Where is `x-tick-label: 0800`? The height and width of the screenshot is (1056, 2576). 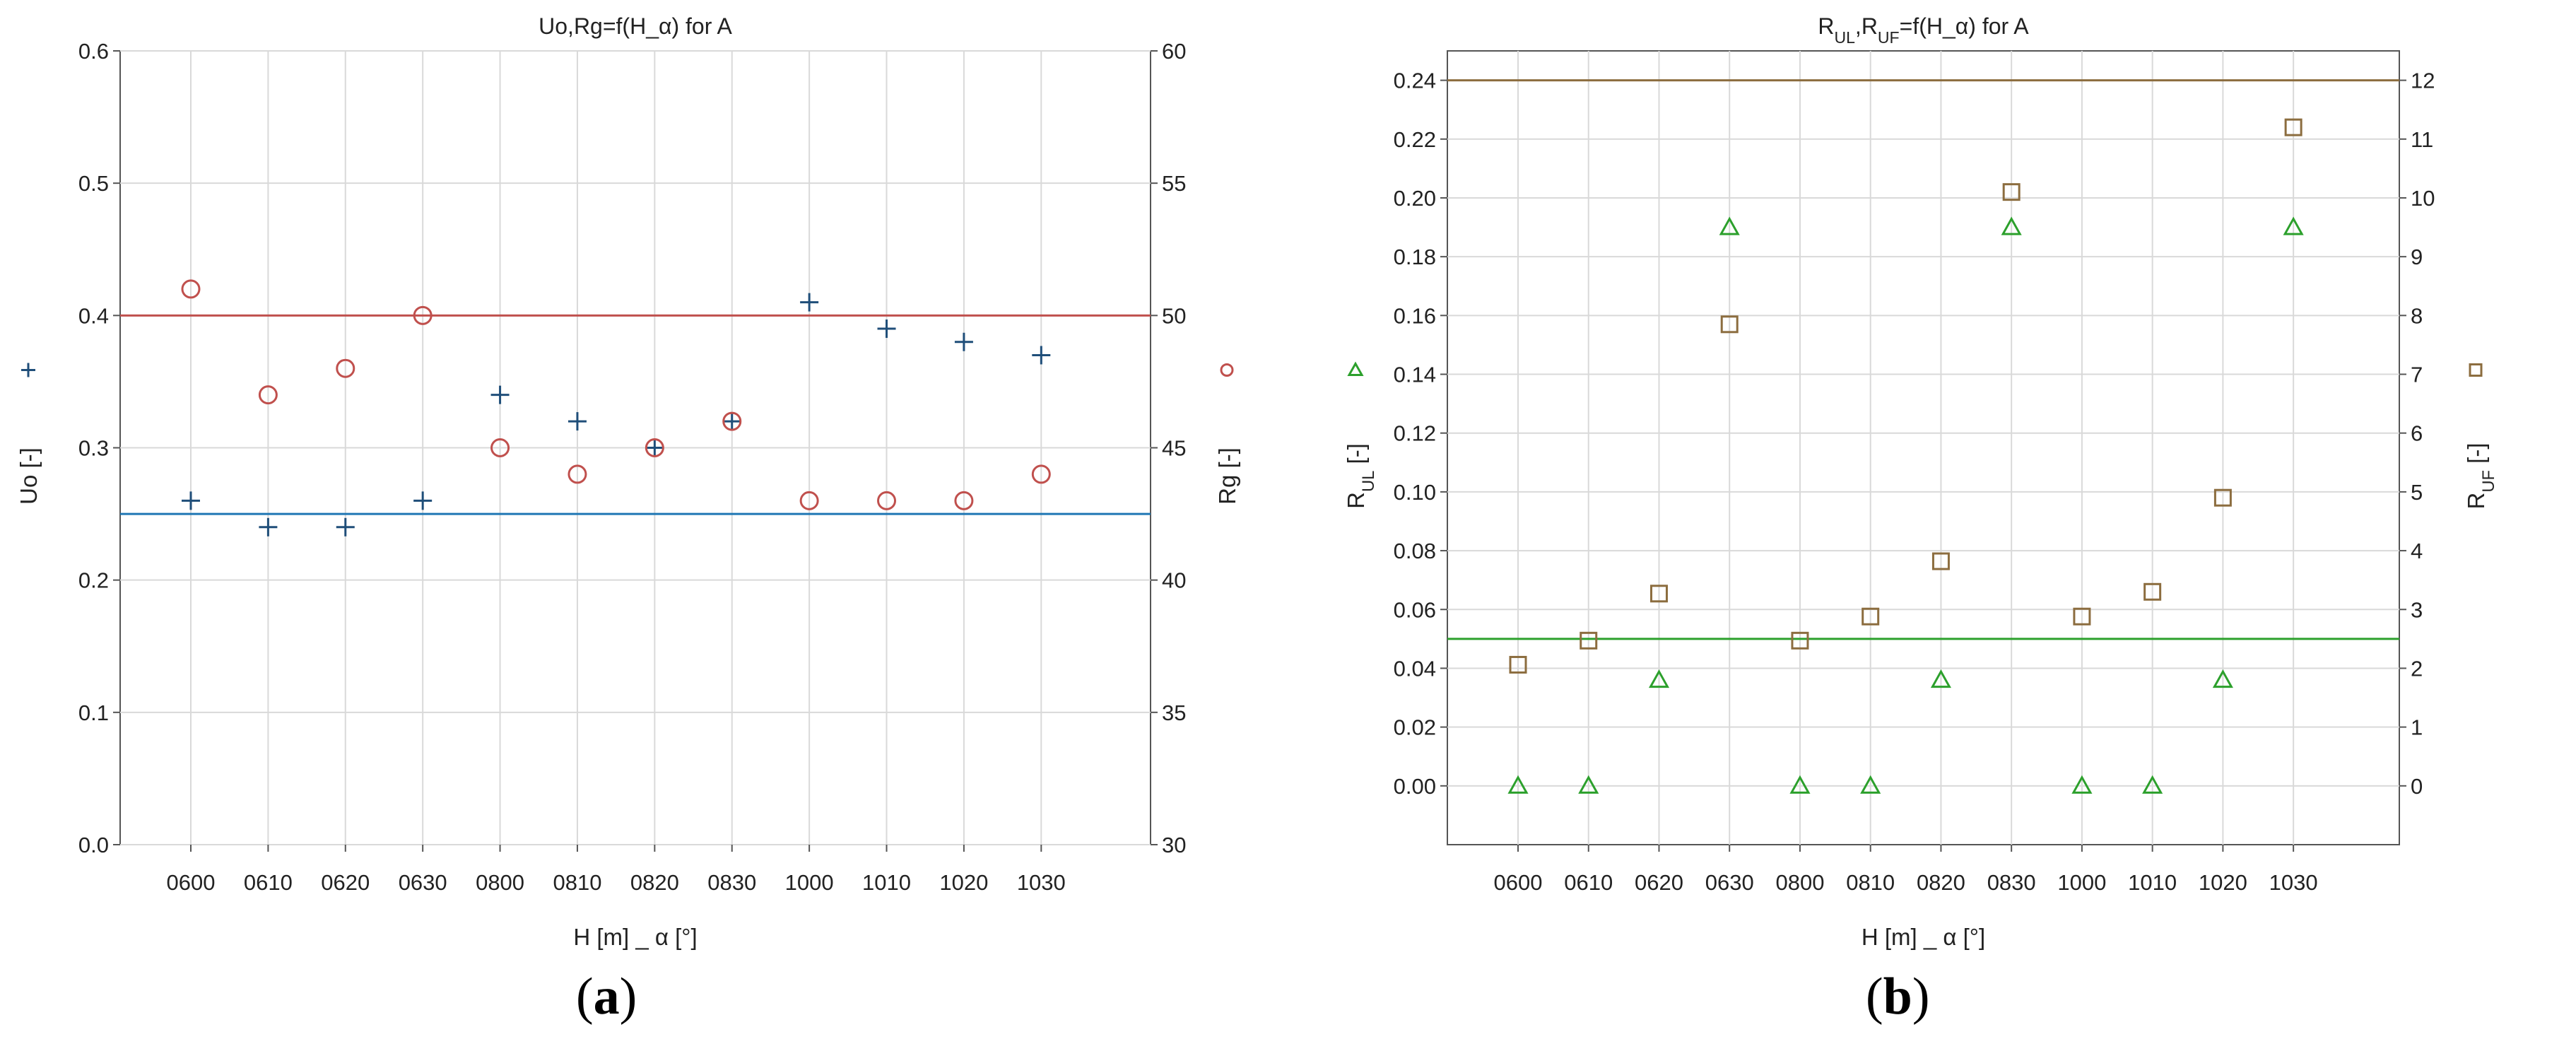 x-tick-label: 0800 is located at coordinates (500, 882).